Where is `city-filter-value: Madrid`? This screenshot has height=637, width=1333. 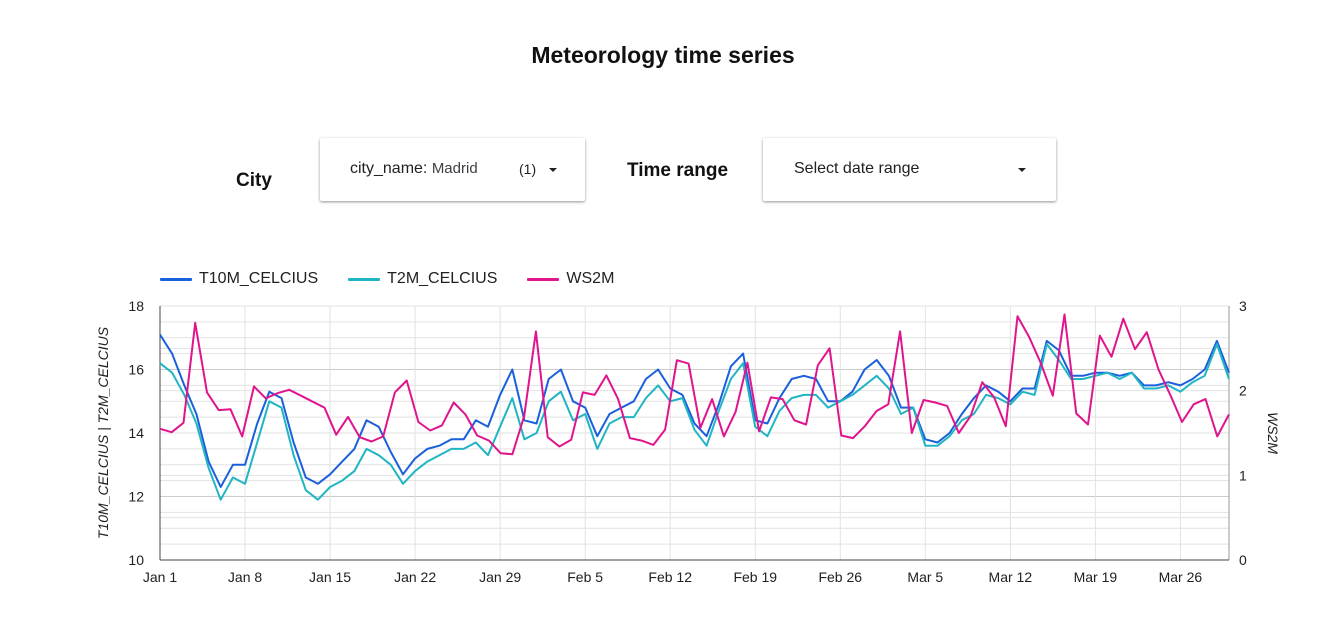 city-filter-value: Madrid is located at coordinates (454, 168).